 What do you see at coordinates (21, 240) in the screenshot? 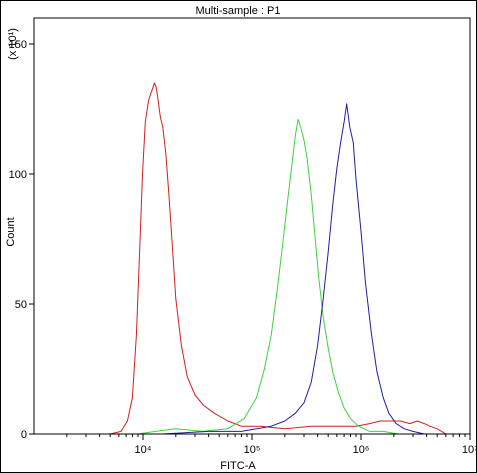
I see `y-axis: 0 50 100 150` at bounding box center [21, 240].